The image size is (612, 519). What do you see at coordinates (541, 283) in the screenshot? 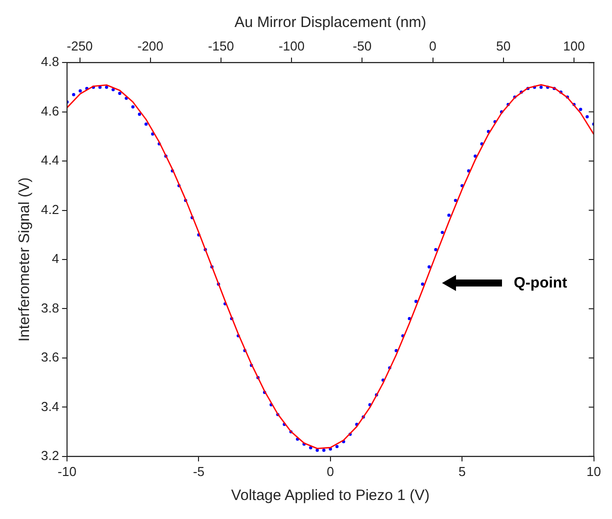
I see `annotation: Q-point` at bounding box center [541, 283].